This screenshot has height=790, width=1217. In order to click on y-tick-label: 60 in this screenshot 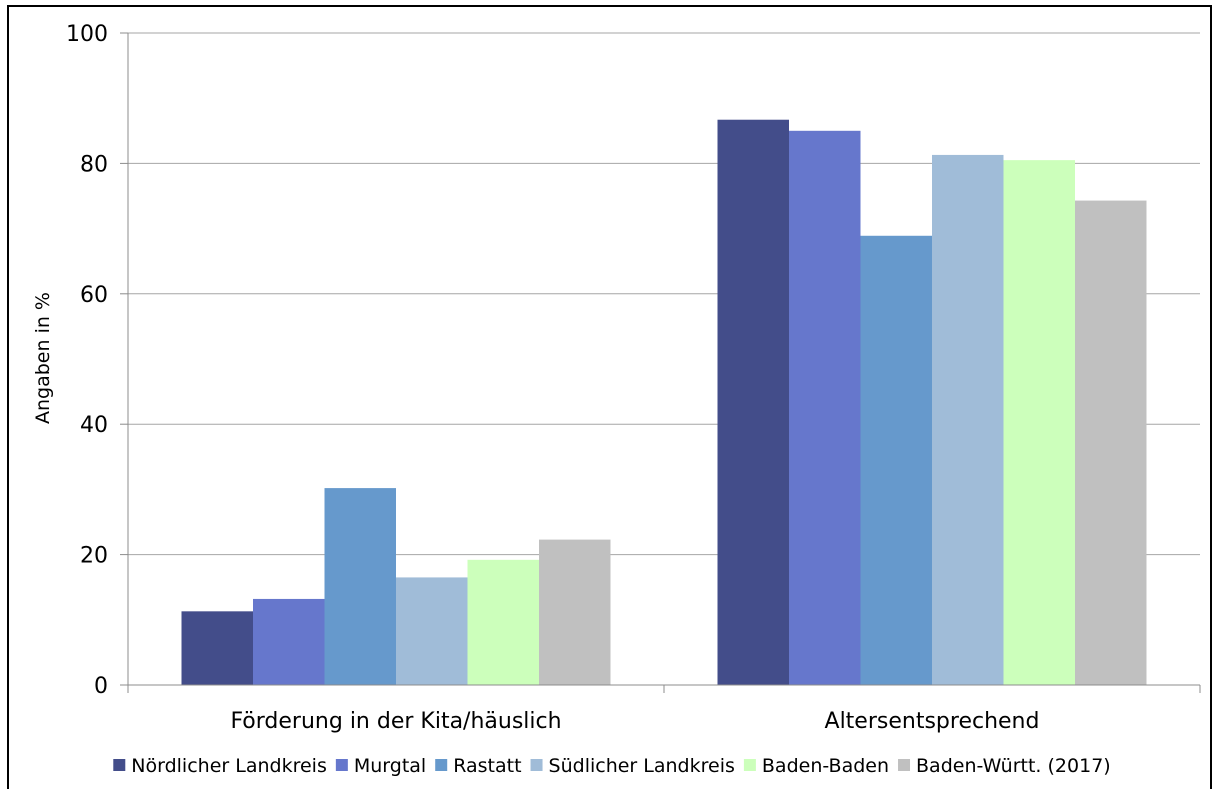, I will do `click(94, 295)`.